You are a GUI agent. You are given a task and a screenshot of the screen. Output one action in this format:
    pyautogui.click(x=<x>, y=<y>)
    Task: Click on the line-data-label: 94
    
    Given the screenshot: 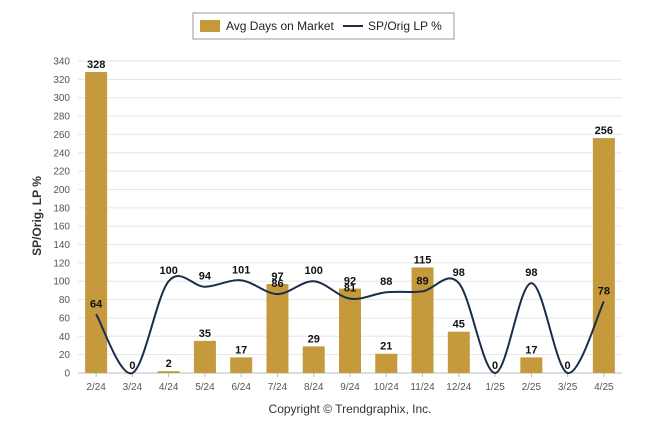 What is the action you would take?
    pyautogui.click(x=205, y=277)
    